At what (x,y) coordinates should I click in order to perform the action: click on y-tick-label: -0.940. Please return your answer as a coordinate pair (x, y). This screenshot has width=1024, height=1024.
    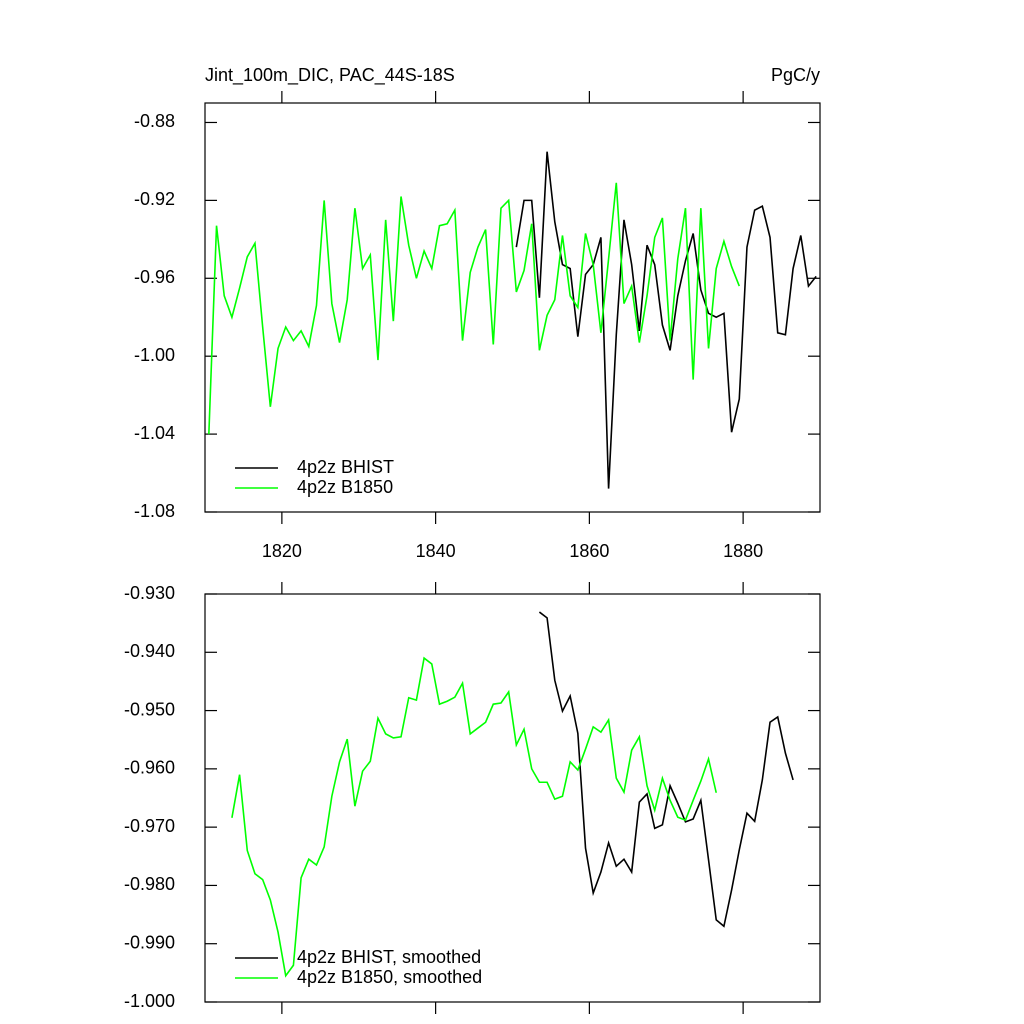
    Looking at the image, I should click on (149, 651).